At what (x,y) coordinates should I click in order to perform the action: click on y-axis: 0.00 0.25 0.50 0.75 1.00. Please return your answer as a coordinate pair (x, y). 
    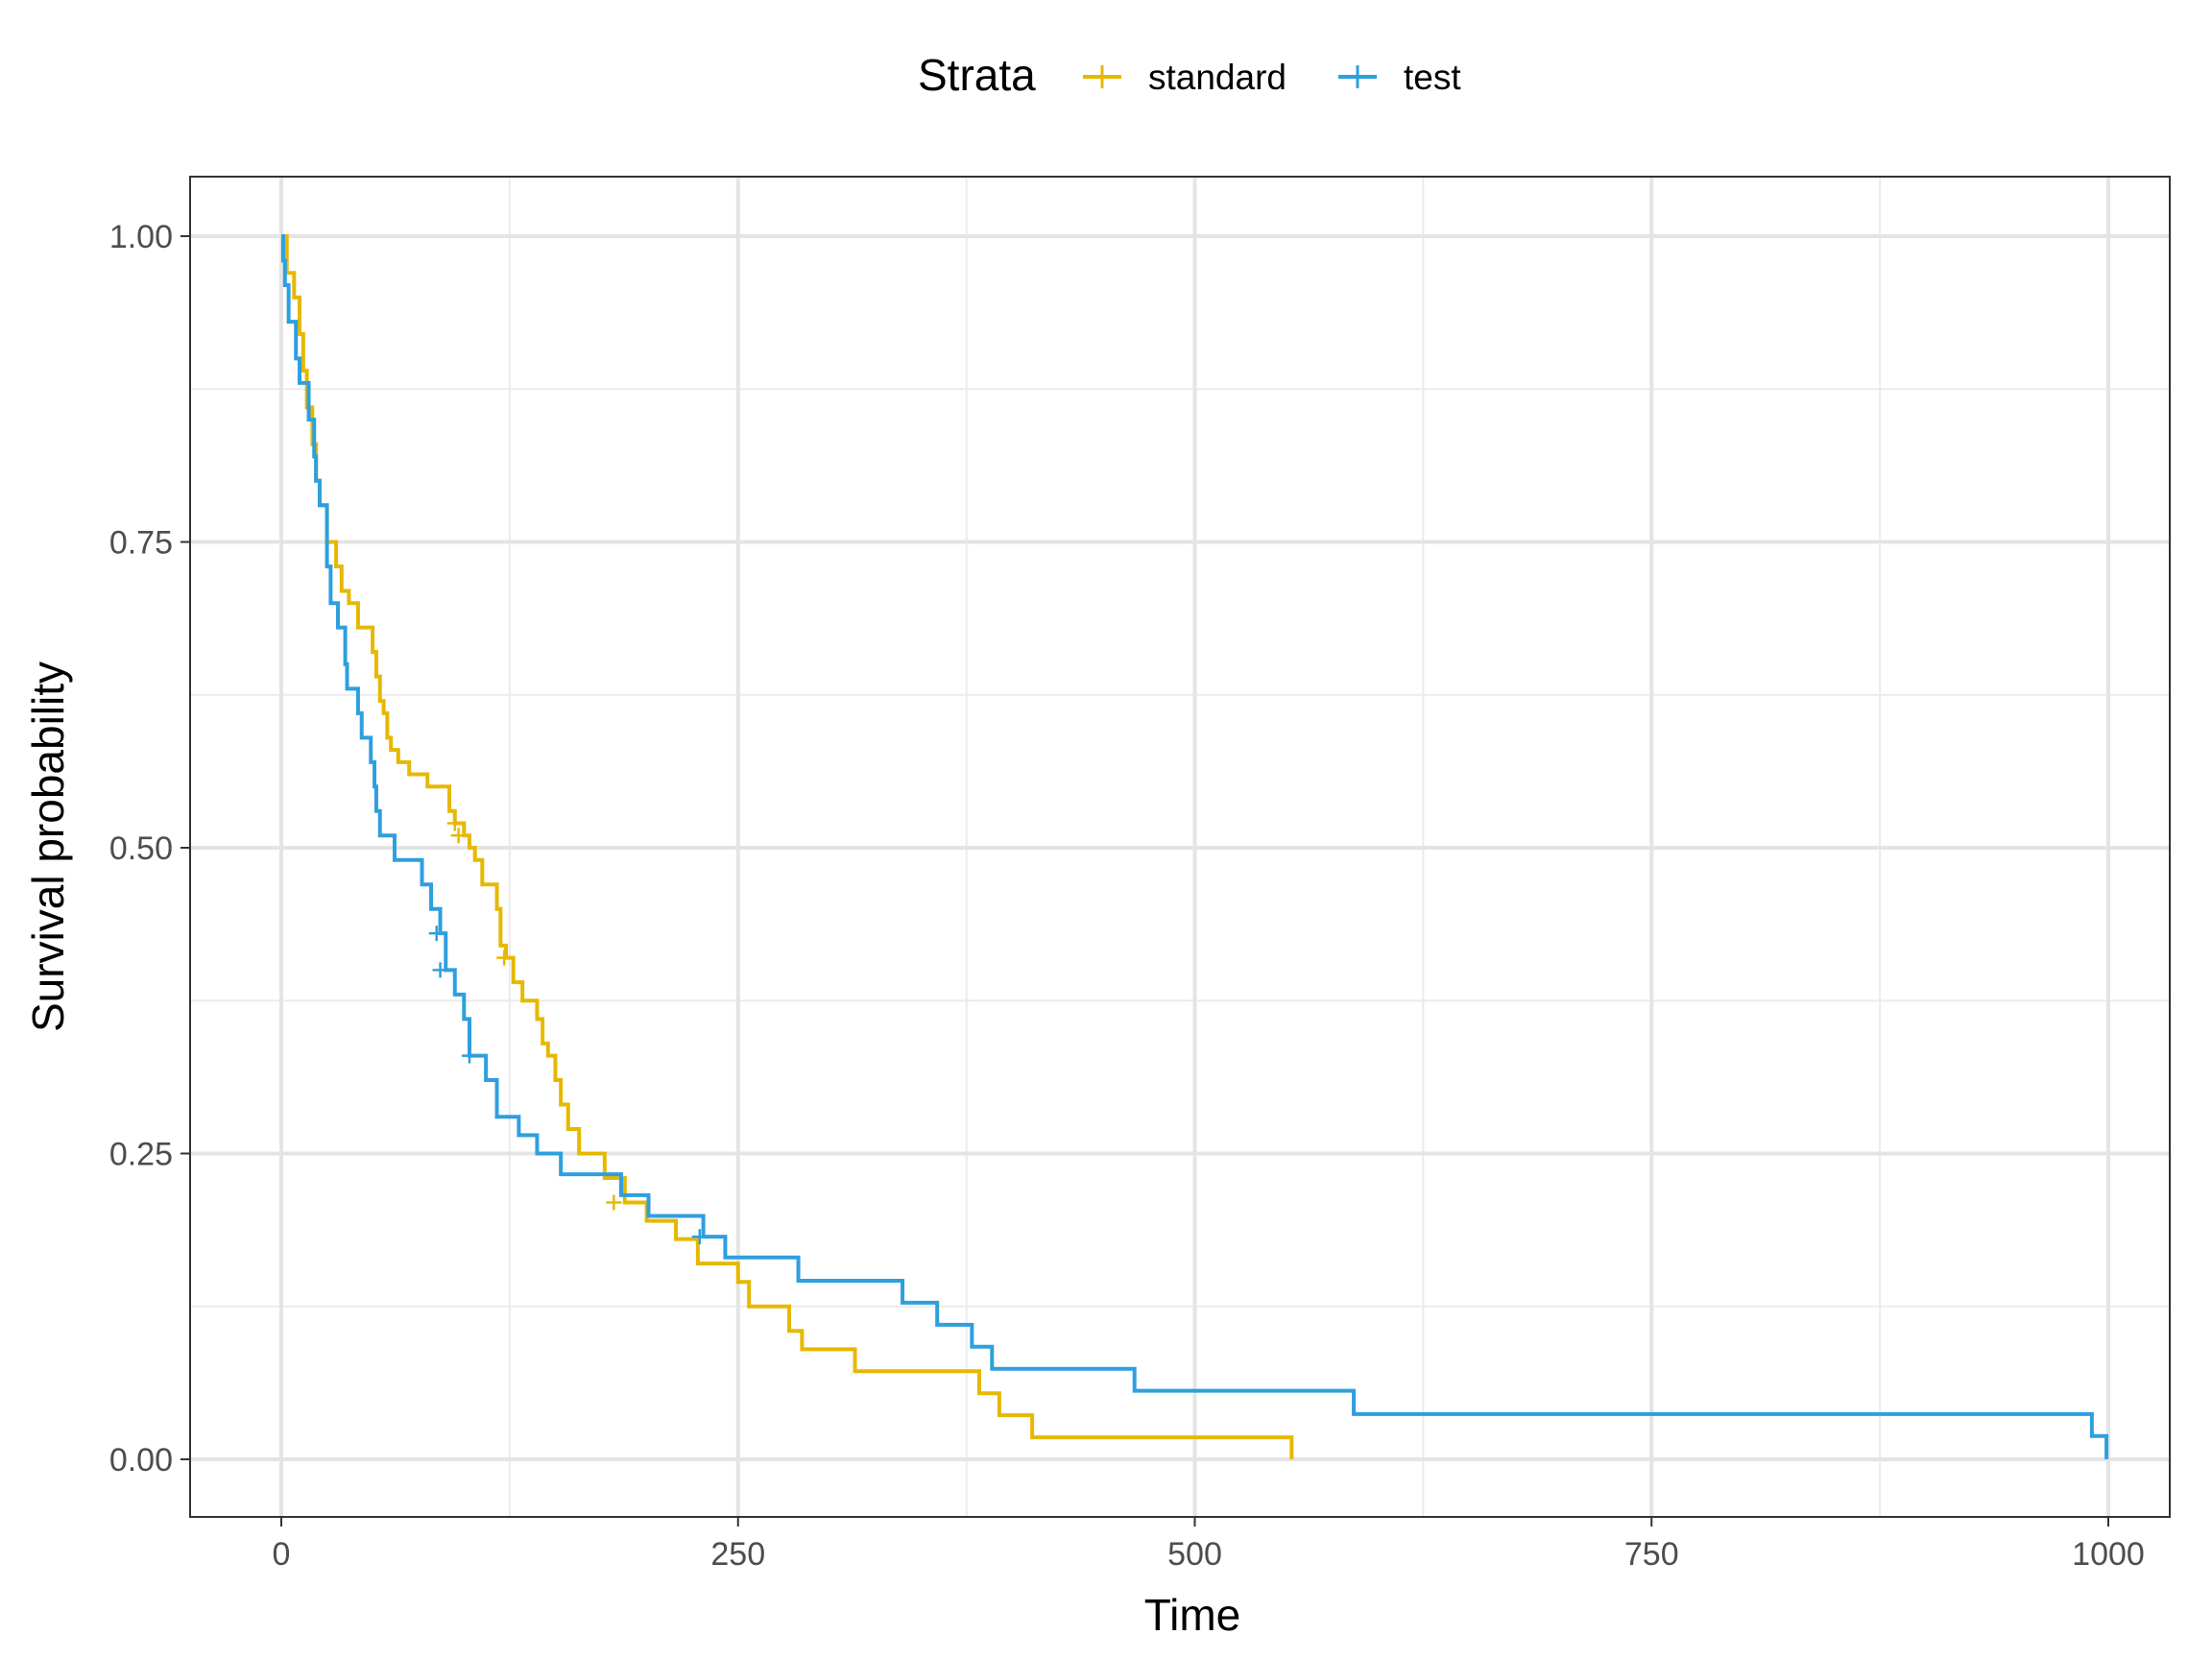
    Looking at the image, I should click on (149, 849).